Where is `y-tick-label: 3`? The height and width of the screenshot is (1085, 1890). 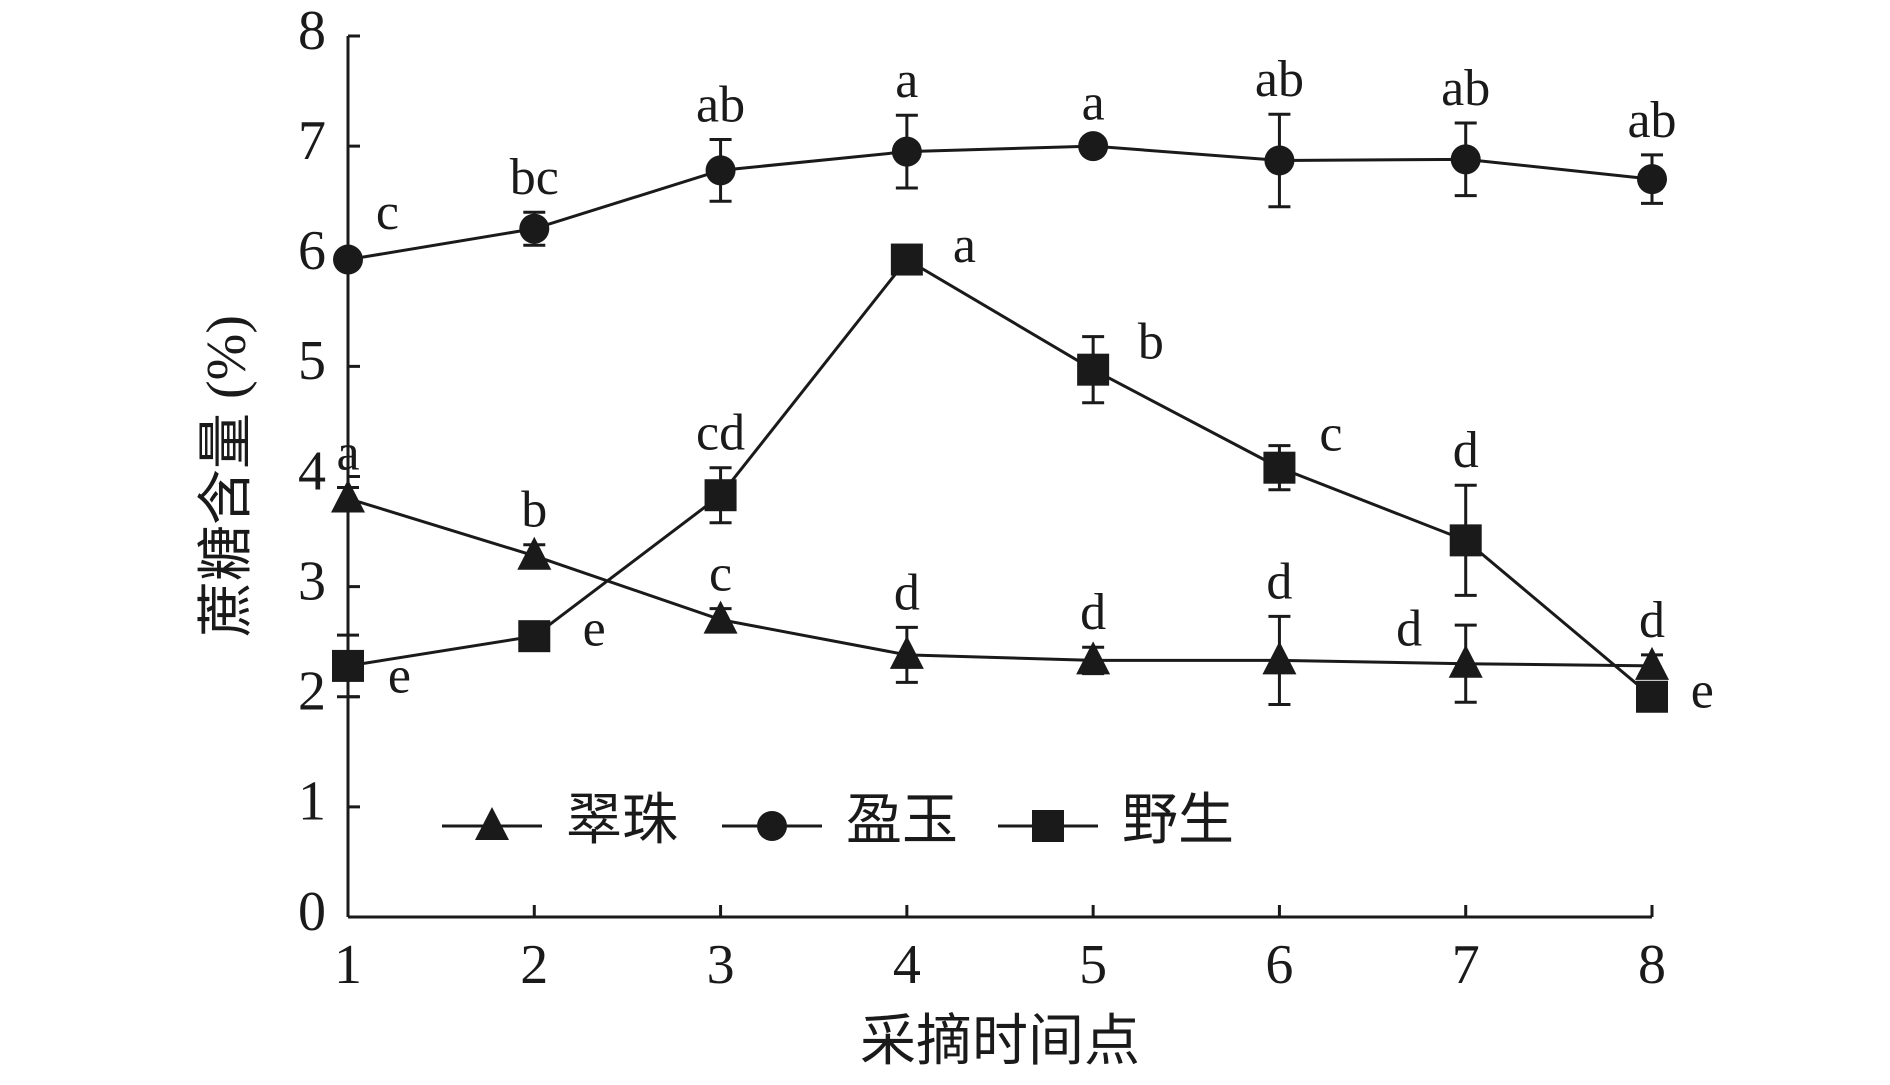 y-tick-label: 3 is located at coordinates (312, 581).